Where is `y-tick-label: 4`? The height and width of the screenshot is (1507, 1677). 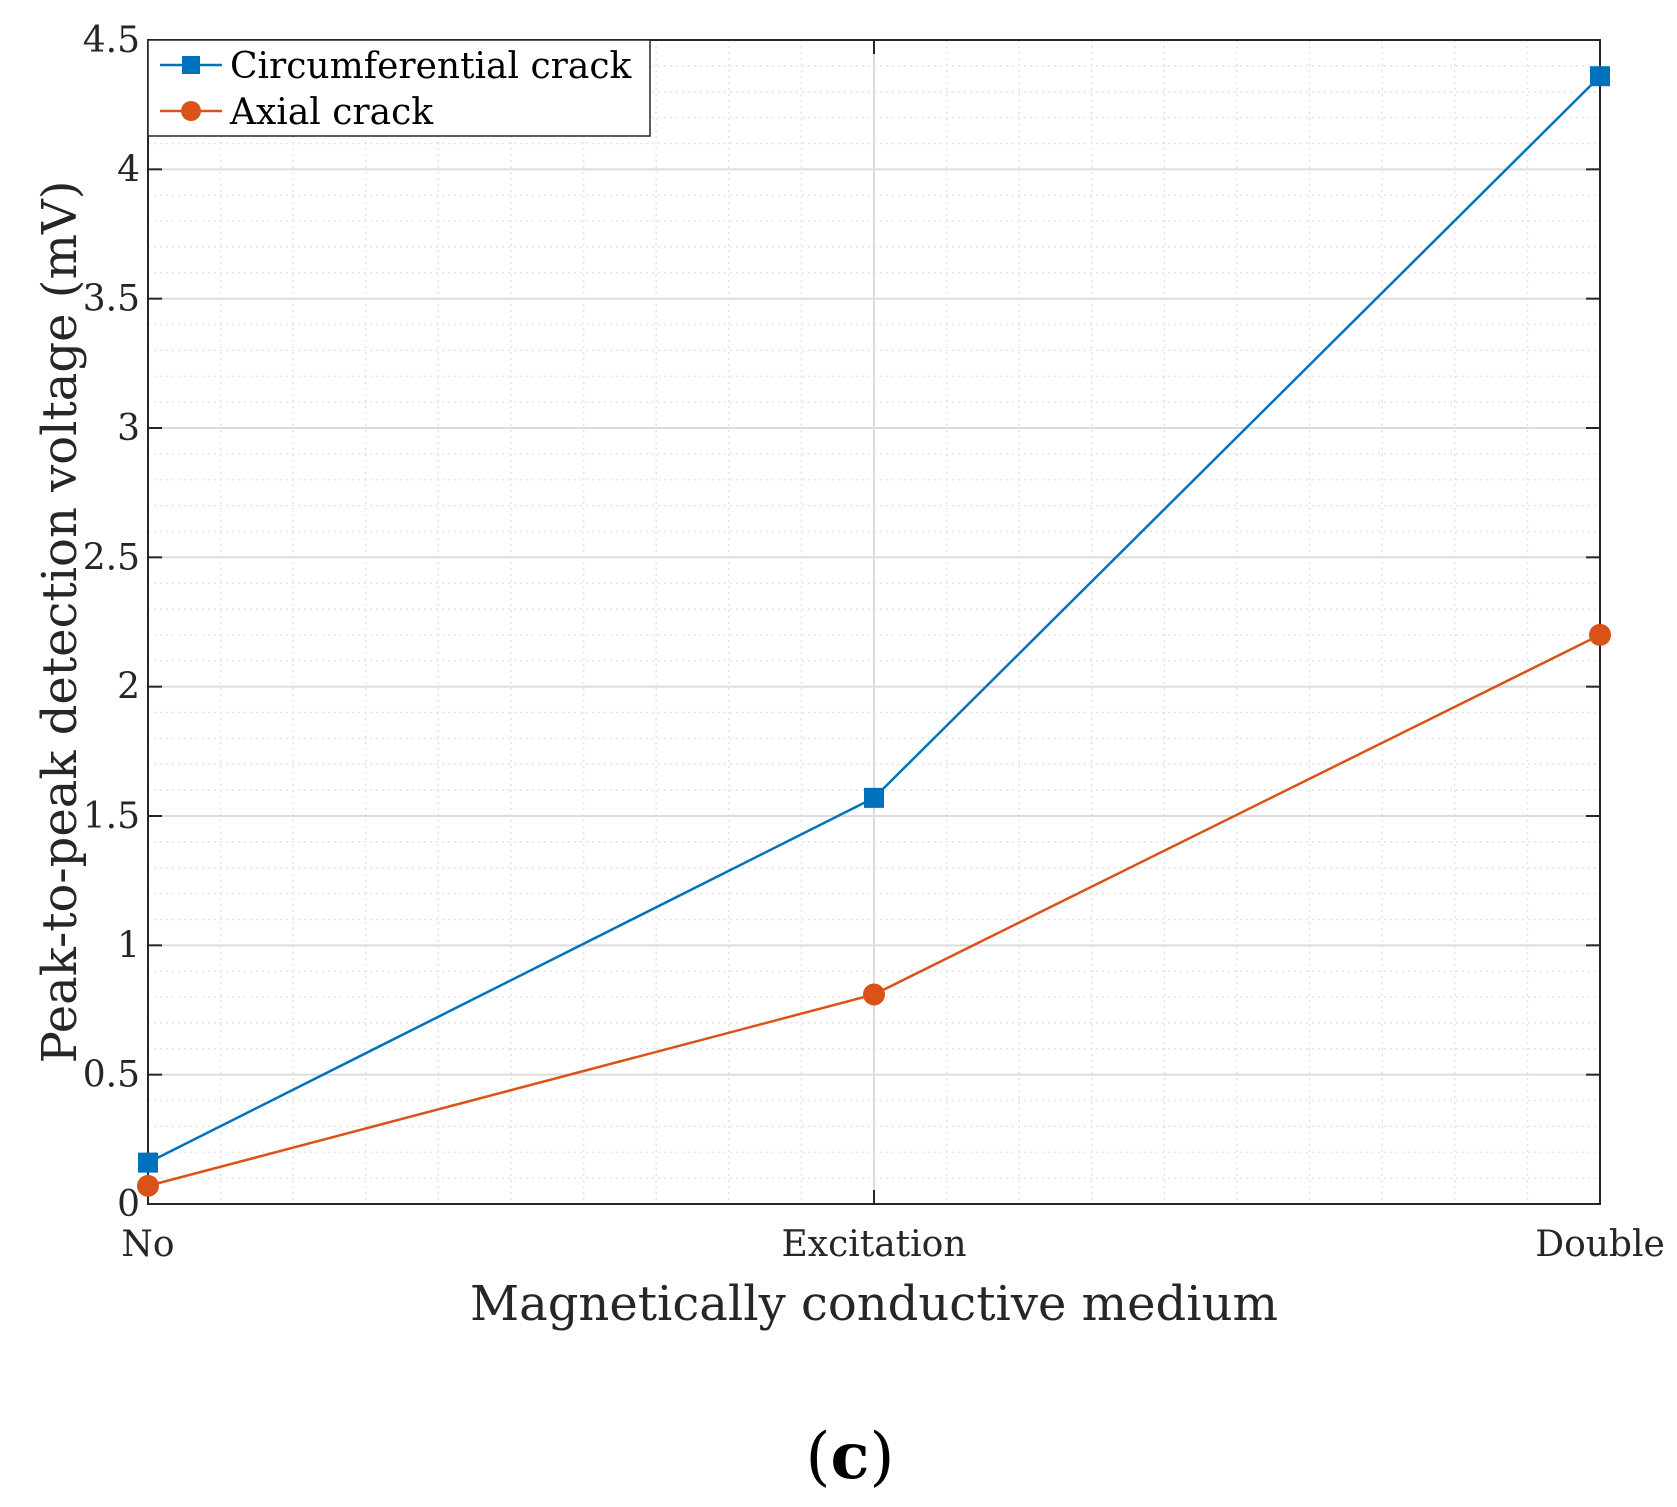
y-tick-label: 4 is located at coordinates (128, 169).